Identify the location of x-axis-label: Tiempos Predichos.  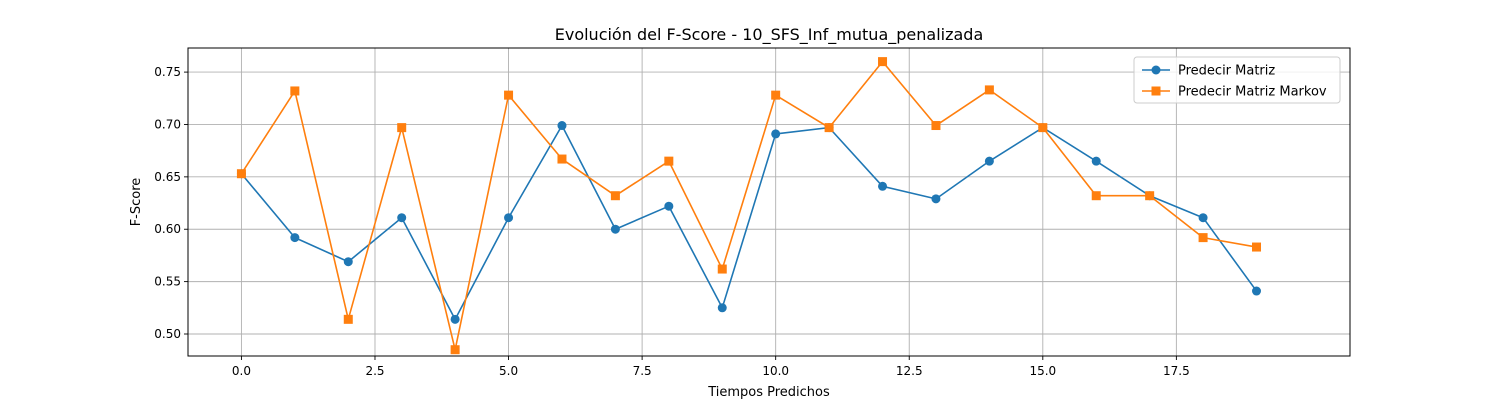
(768, 392).